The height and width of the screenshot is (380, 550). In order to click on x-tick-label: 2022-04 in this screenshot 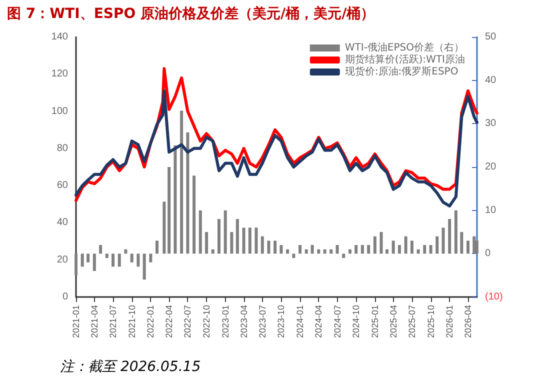, I will do `click(169, 321)`.